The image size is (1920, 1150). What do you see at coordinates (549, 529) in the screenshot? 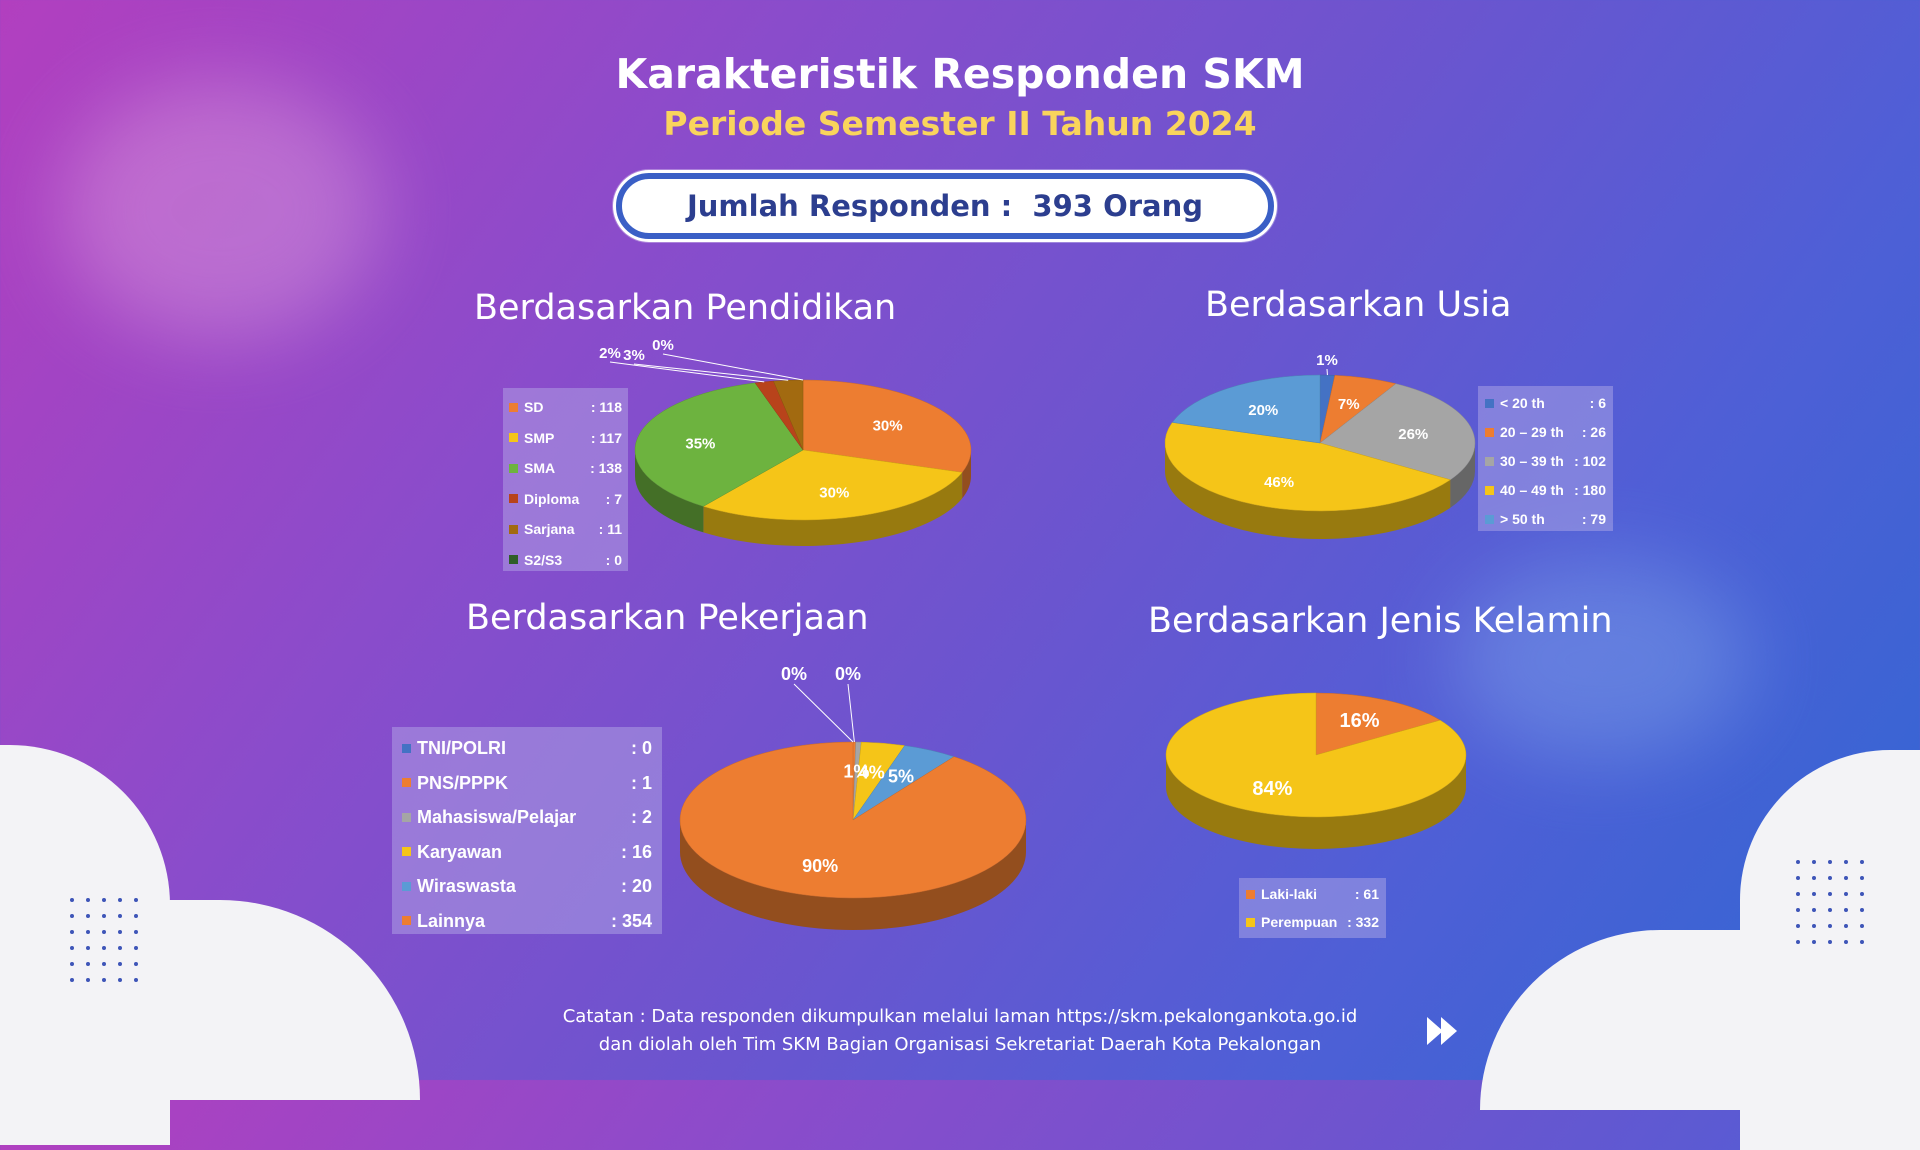
I see `legend-label: Sarjana` at bounding box center [549, 529].